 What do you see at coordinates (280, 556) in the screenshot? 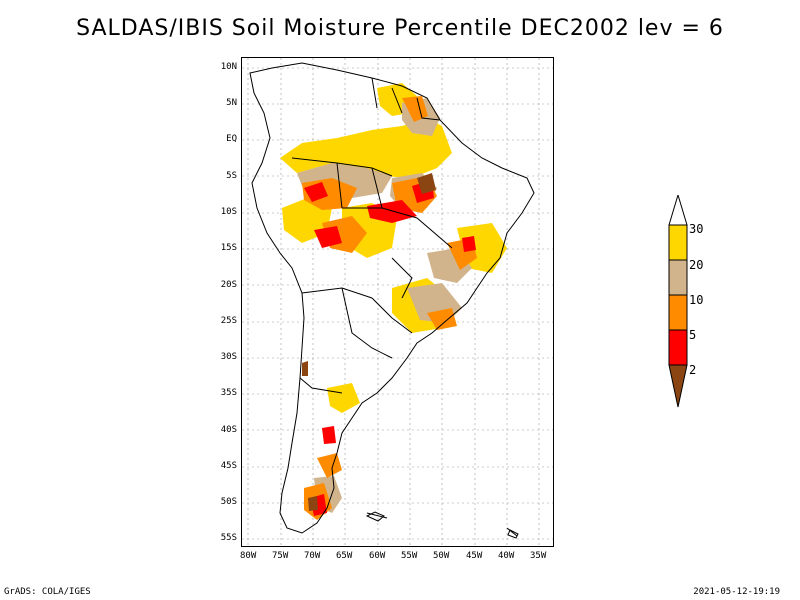
I see `lon-label: 75W` at bounding box center [280, 556].